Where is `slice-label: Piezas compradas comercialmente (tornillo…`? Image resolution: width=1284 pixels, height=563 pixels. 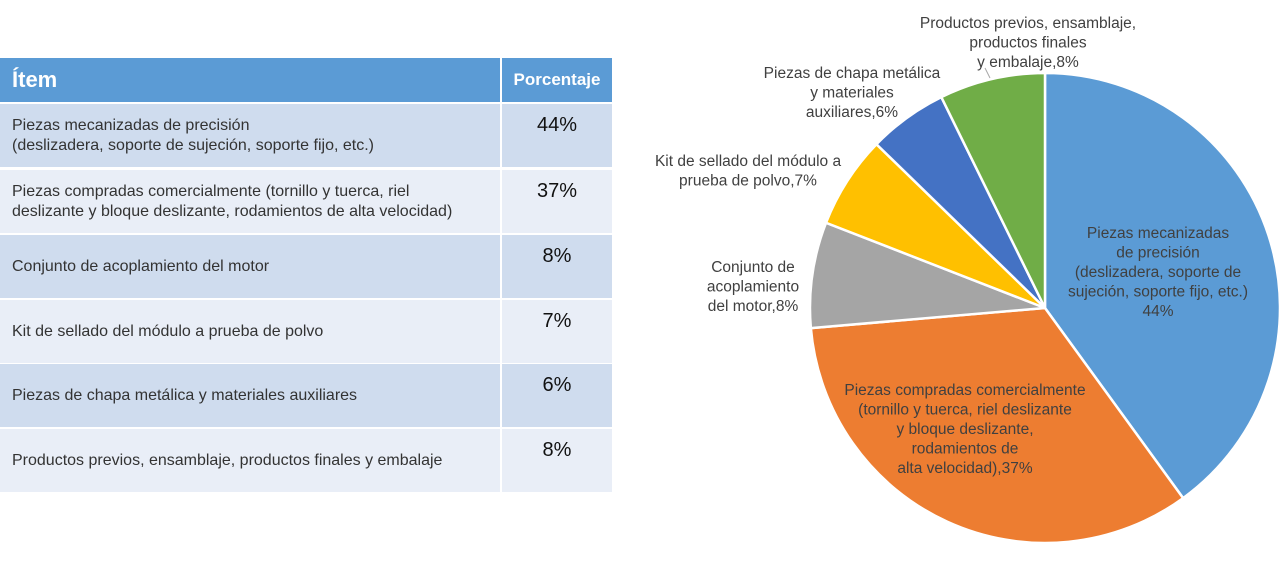 slice-label: Piezas compradas comercialmente (tornillo… is located at coordinates (964, 429).